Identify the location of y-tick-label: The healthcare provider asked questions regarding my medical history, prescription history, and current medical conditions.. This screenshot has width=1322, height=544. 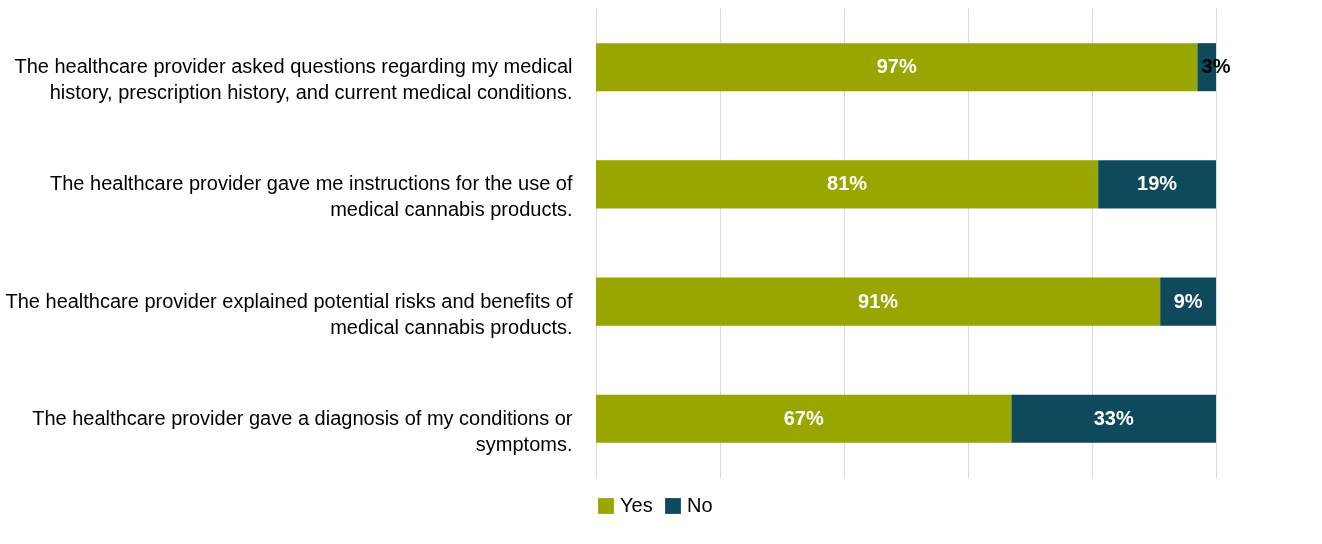
(293, 79).